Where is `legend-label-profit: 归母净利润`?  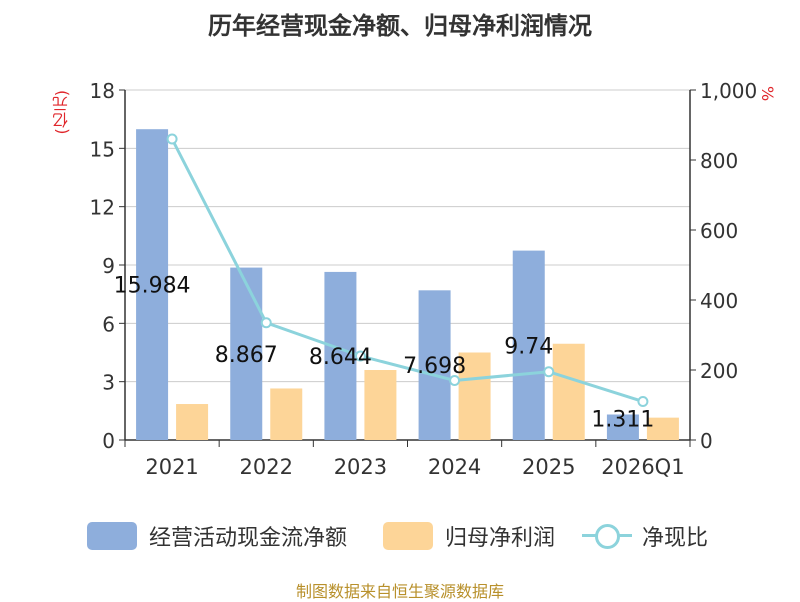 legend-label-profit: 归母净利润 is located at coordinates (500, 538).